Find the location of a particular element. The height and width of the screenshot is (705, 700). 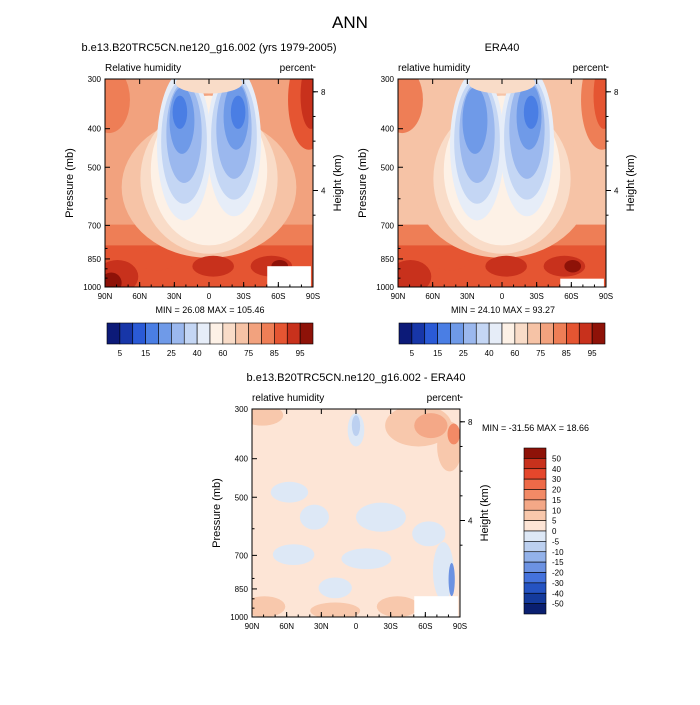

colorbar-label: -10 is located at coordinates (558, 552).